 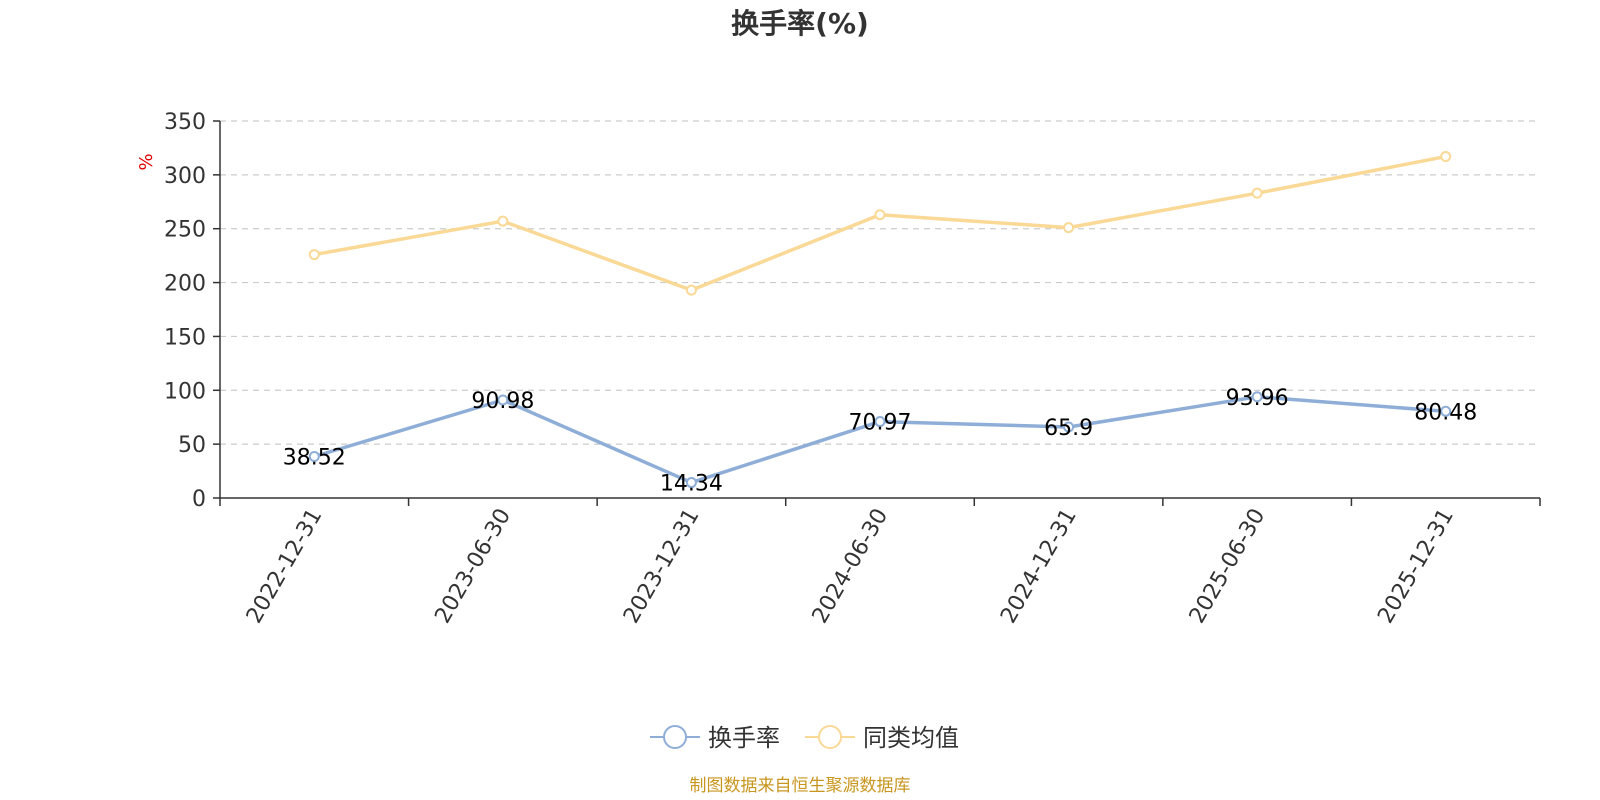 What do you see at coordinates (1416, 566) in the screenshot?
I see `x-tick-label: 2025-12-31` at bounding box center [1416, 566].